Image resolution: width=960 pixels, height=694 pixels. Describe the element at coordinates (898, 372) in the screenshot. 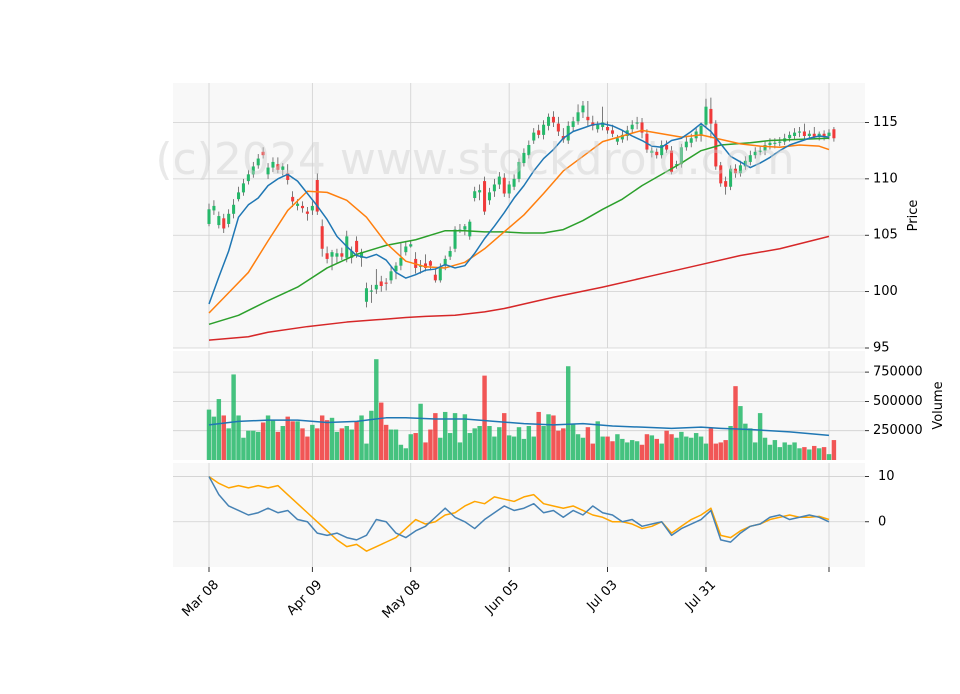

I see `volume-tick-label: 750000` at that location.